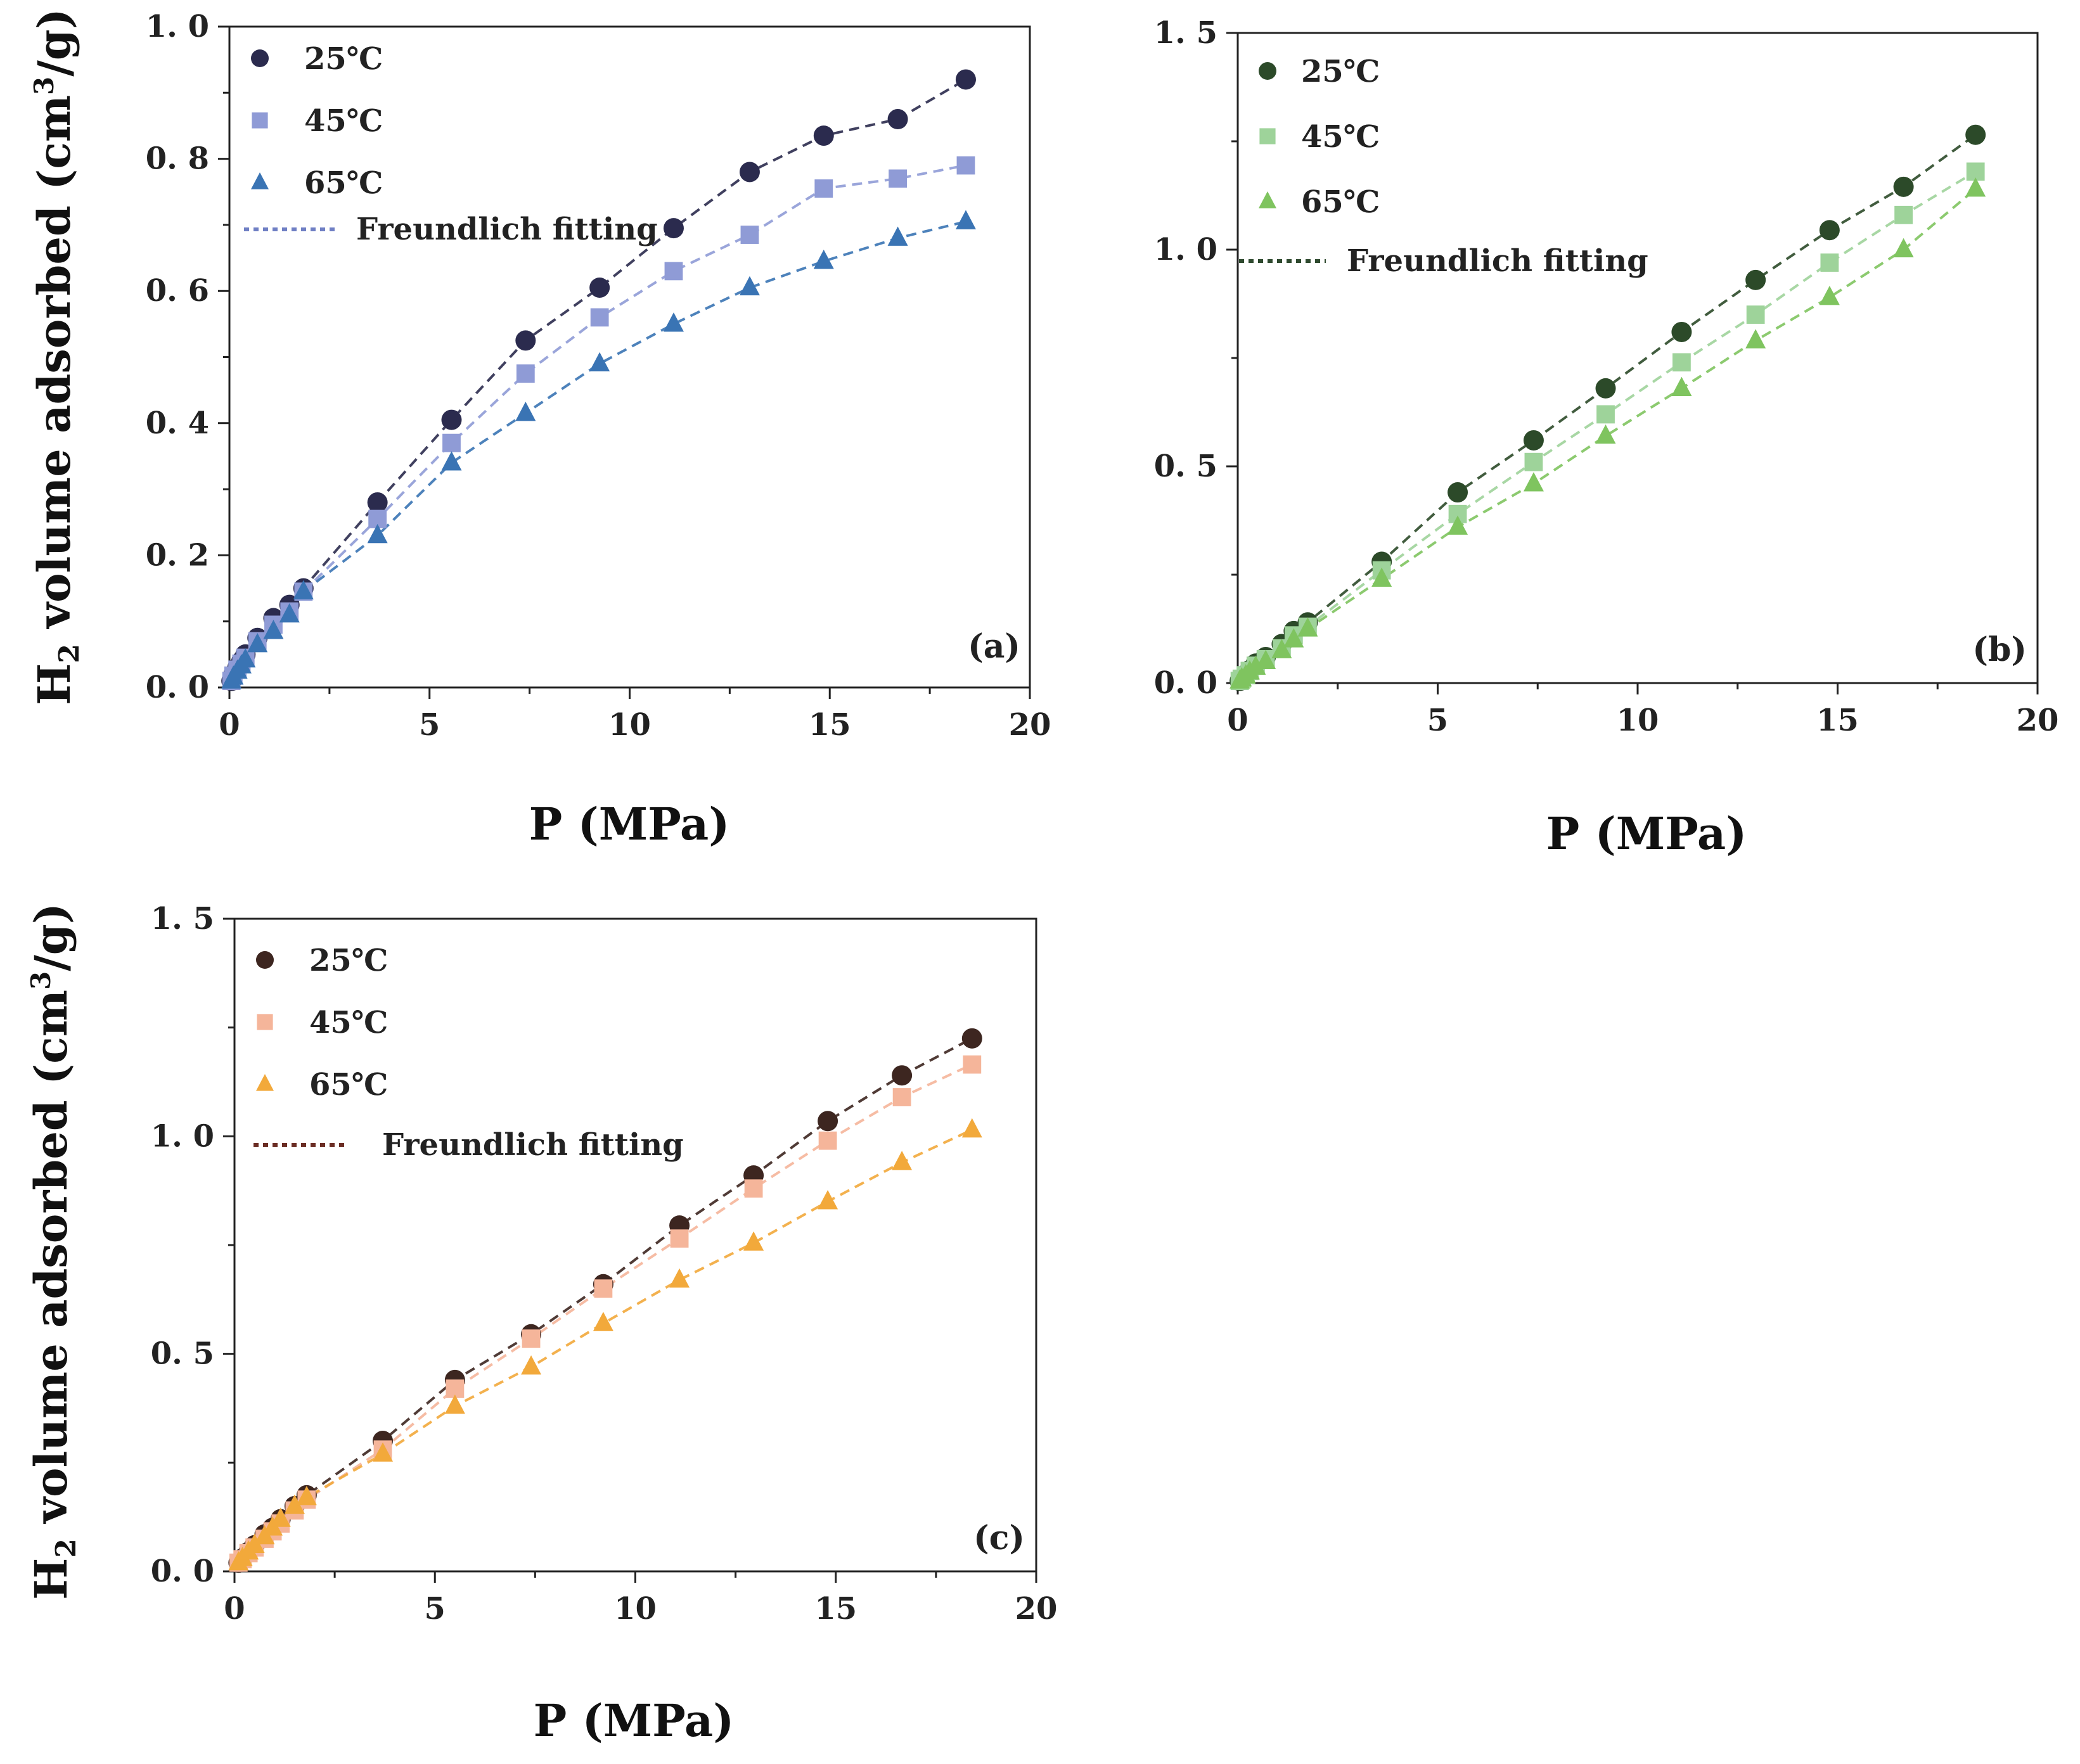 This screenshot has width=2080, height=1764. I want to click on series-65℃, so click(598, 449).